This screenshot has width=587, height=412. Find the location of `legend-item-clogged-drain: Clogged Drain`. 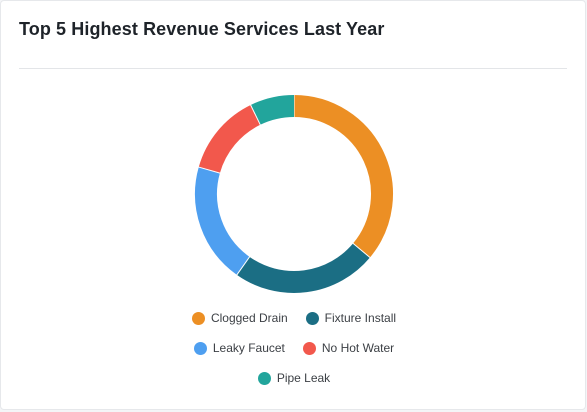

legend-item-clogged-drain: Clogged Drain is located at coordinates (239, 318).